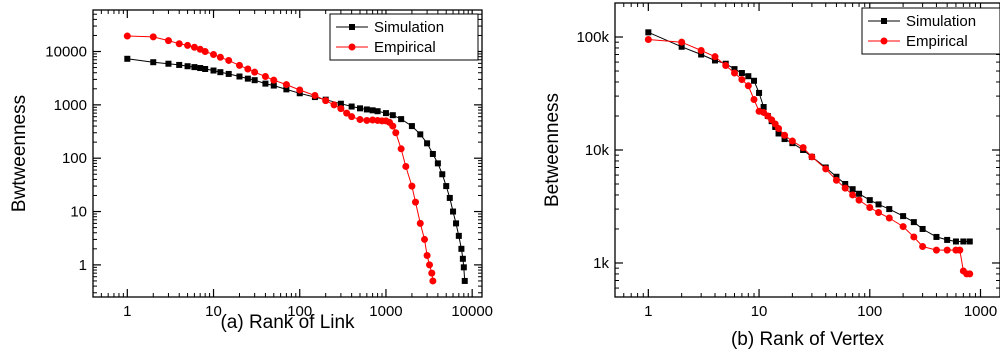 The image size is (1000, 354). I want to click on x-tick-label: 1000, so click(980, 311).